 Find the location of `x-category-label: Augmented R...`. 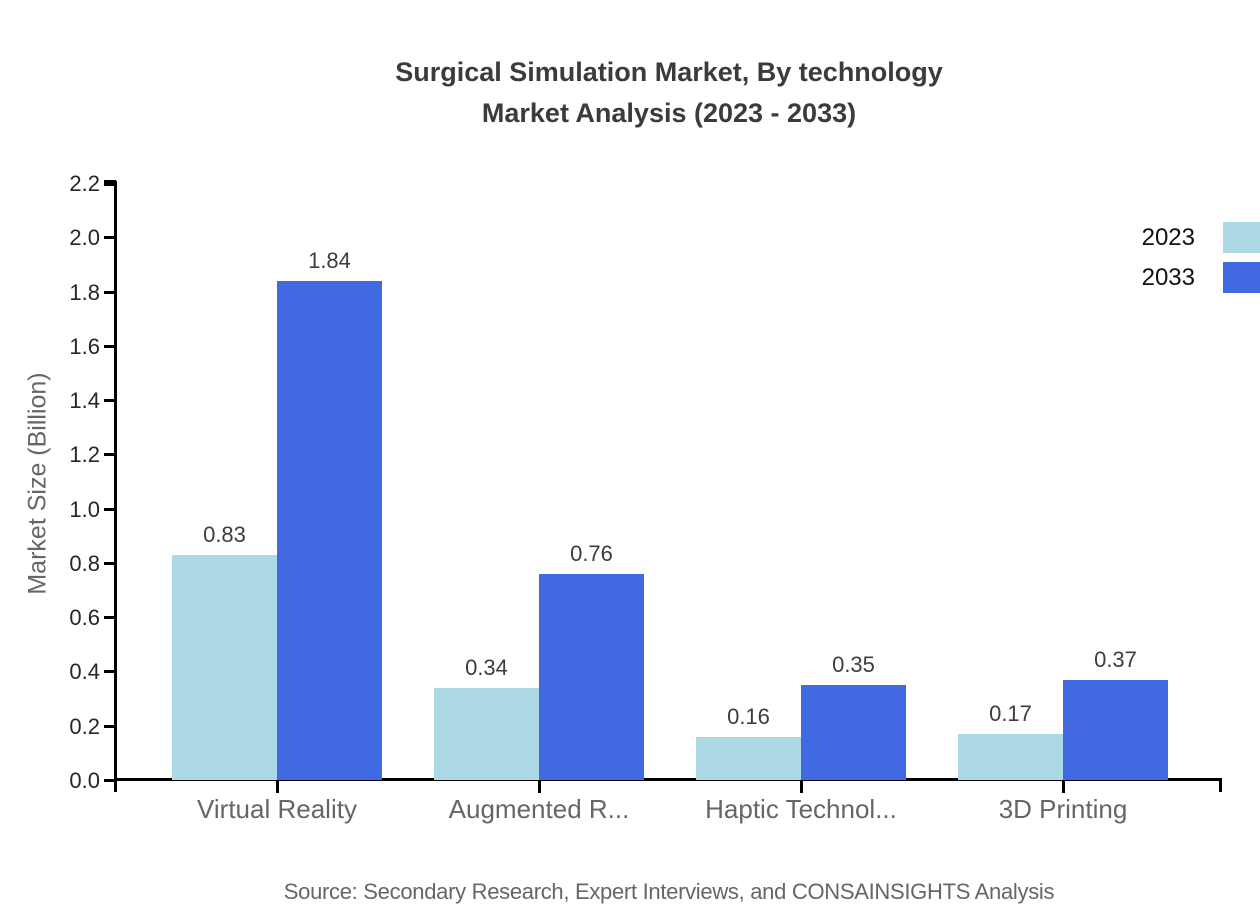

x-category-label: Augmented R... is located at coordinates (539, 809).